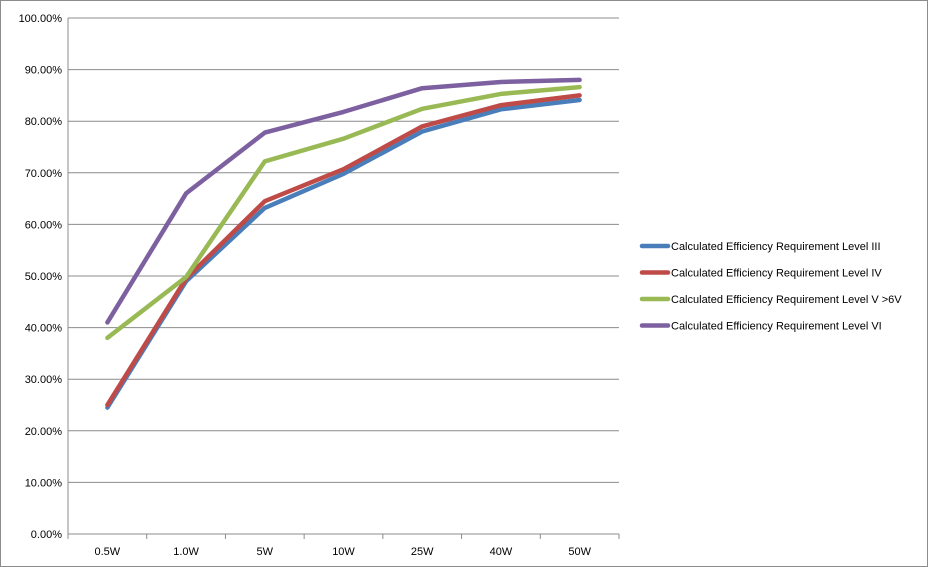 The width and height of the screenshot is (928, 567). What do you see at coordinates (44, 483) in the screenshot?
I see `y-tick-label: 10.00%` at bounding box center [44, 483].